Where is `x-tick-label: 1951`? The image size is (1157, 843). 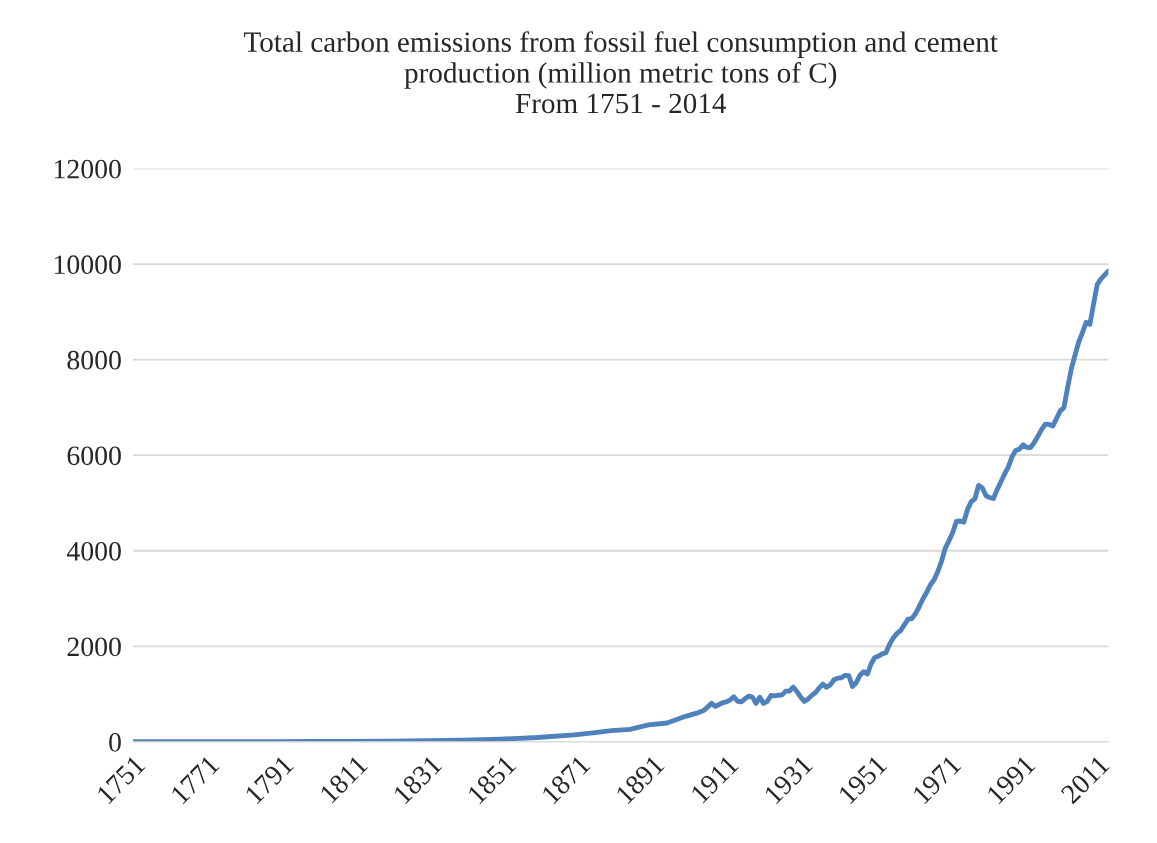 x-tick-label: 1951 is located at coordinates (862, 779).